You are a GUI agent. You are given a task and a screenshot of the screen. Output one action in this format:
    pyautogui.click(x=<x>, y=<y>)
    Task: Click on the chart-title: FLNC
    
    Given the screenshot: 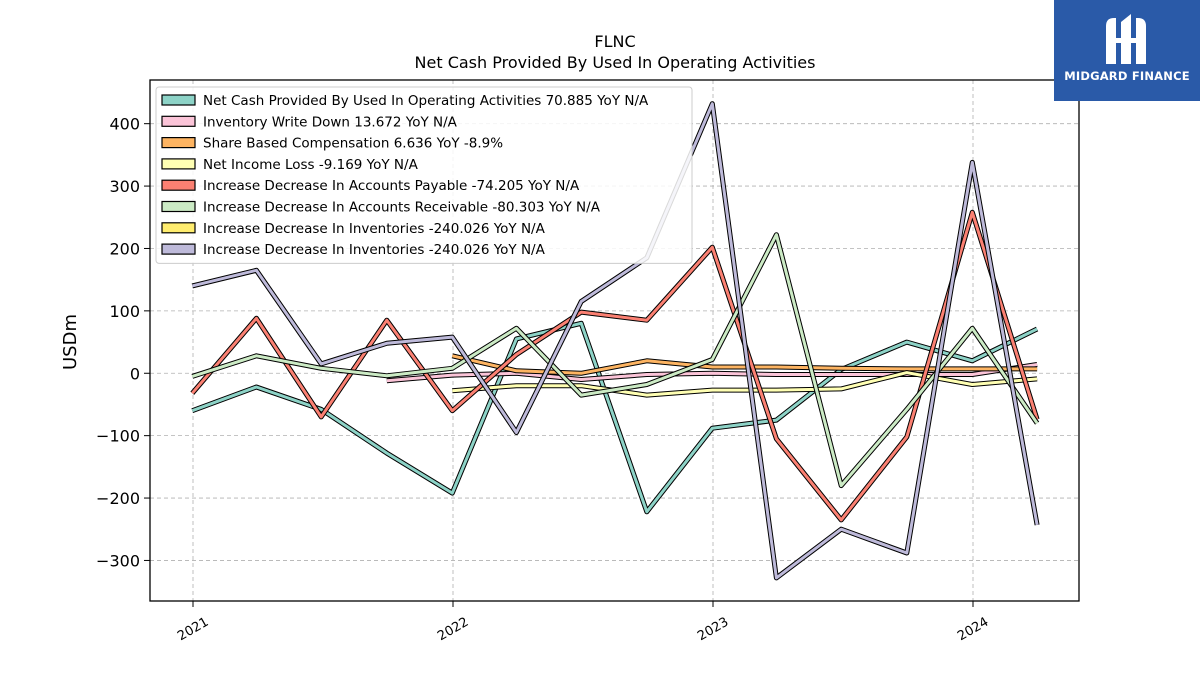 What is the action you would take?
    pyautogui.click(x=614, y=41)
    